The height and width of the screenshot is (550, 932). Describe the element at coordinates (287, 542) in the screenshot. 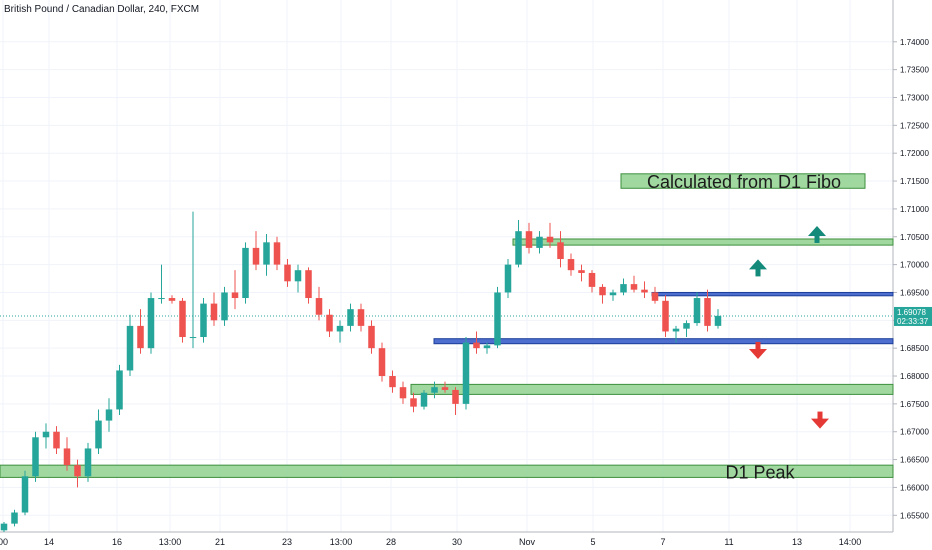

I see `x-tick-label: 23` at that location.